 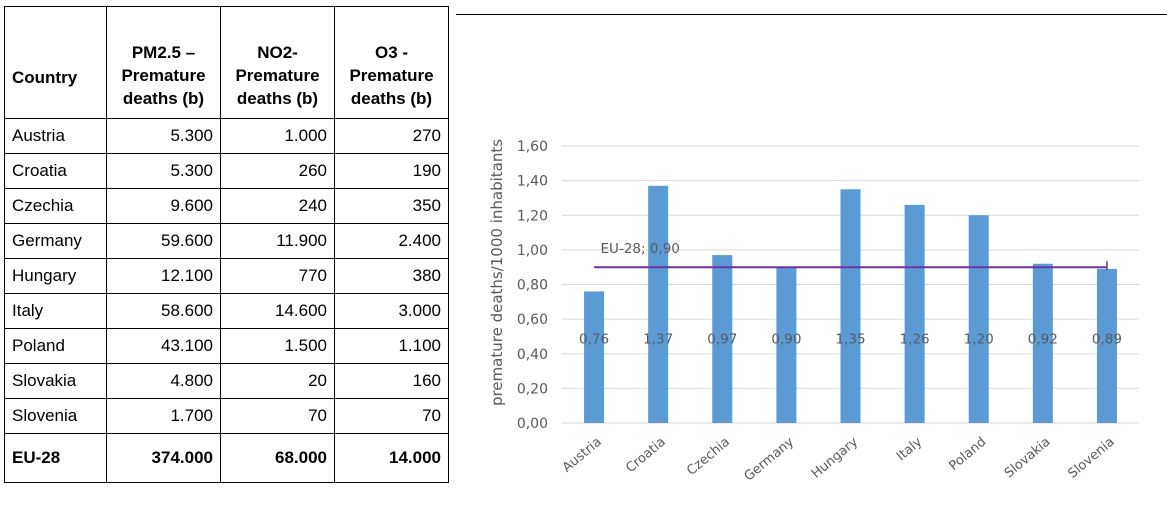 I want to click on country-cell: Poland, so click(x=55, y=346).